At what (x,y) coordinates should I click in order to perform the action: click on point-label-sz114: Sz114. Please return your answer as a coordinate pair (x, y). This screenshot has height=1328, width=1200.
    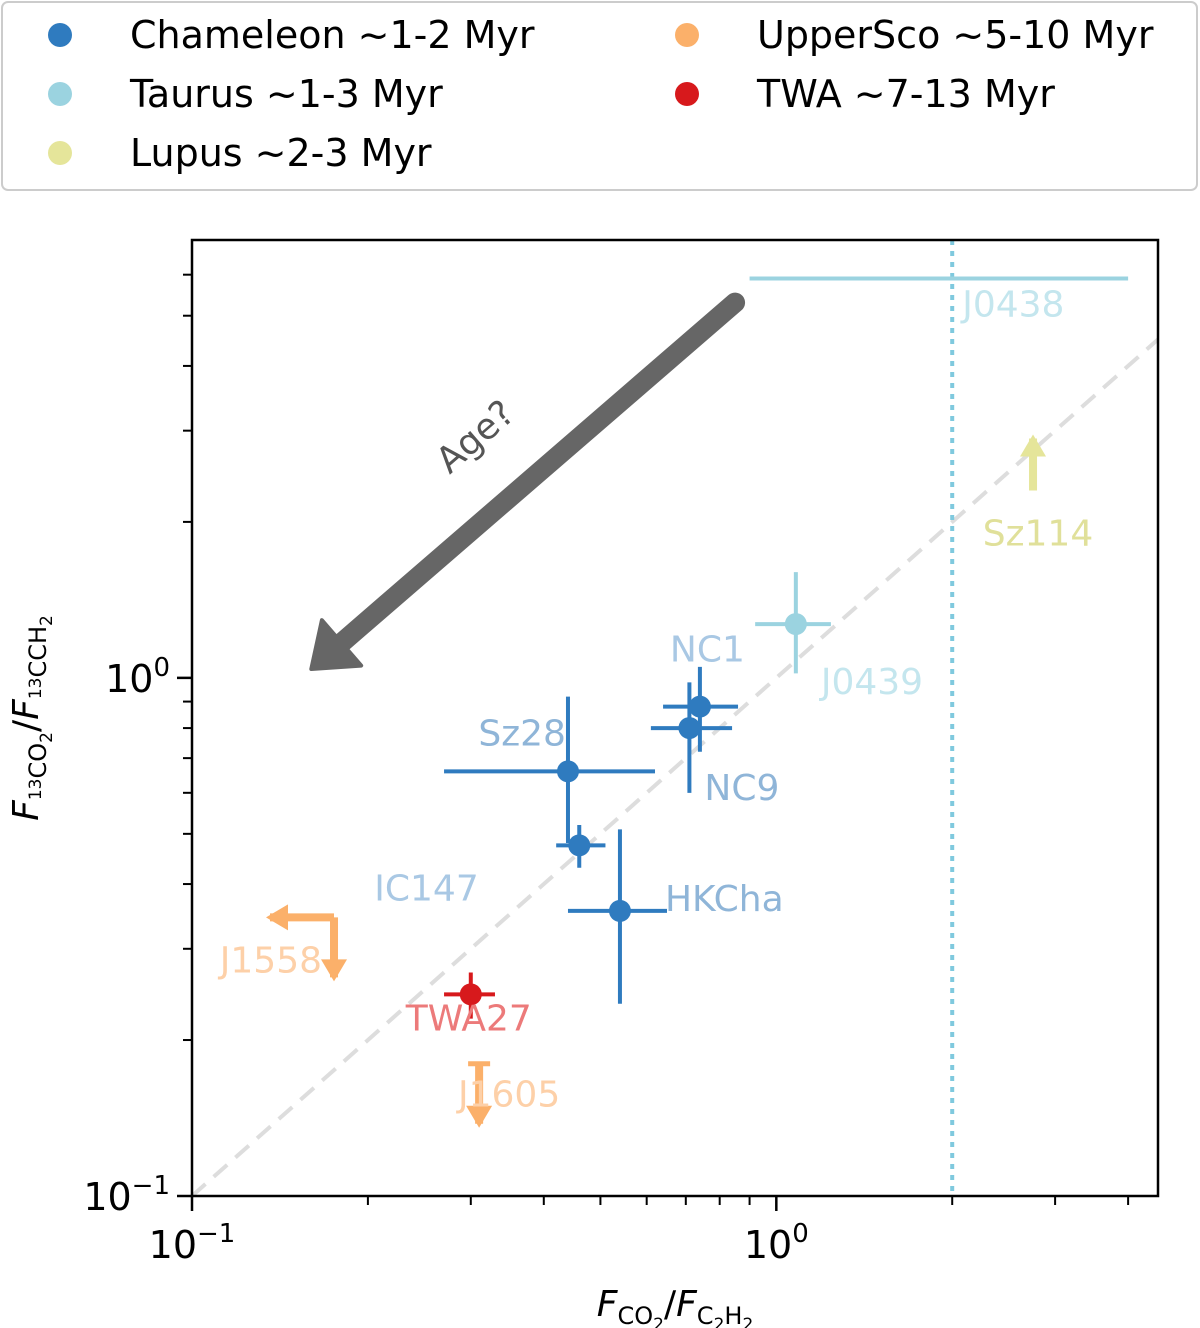
    Looking at the image, I should click on (1038, 533).